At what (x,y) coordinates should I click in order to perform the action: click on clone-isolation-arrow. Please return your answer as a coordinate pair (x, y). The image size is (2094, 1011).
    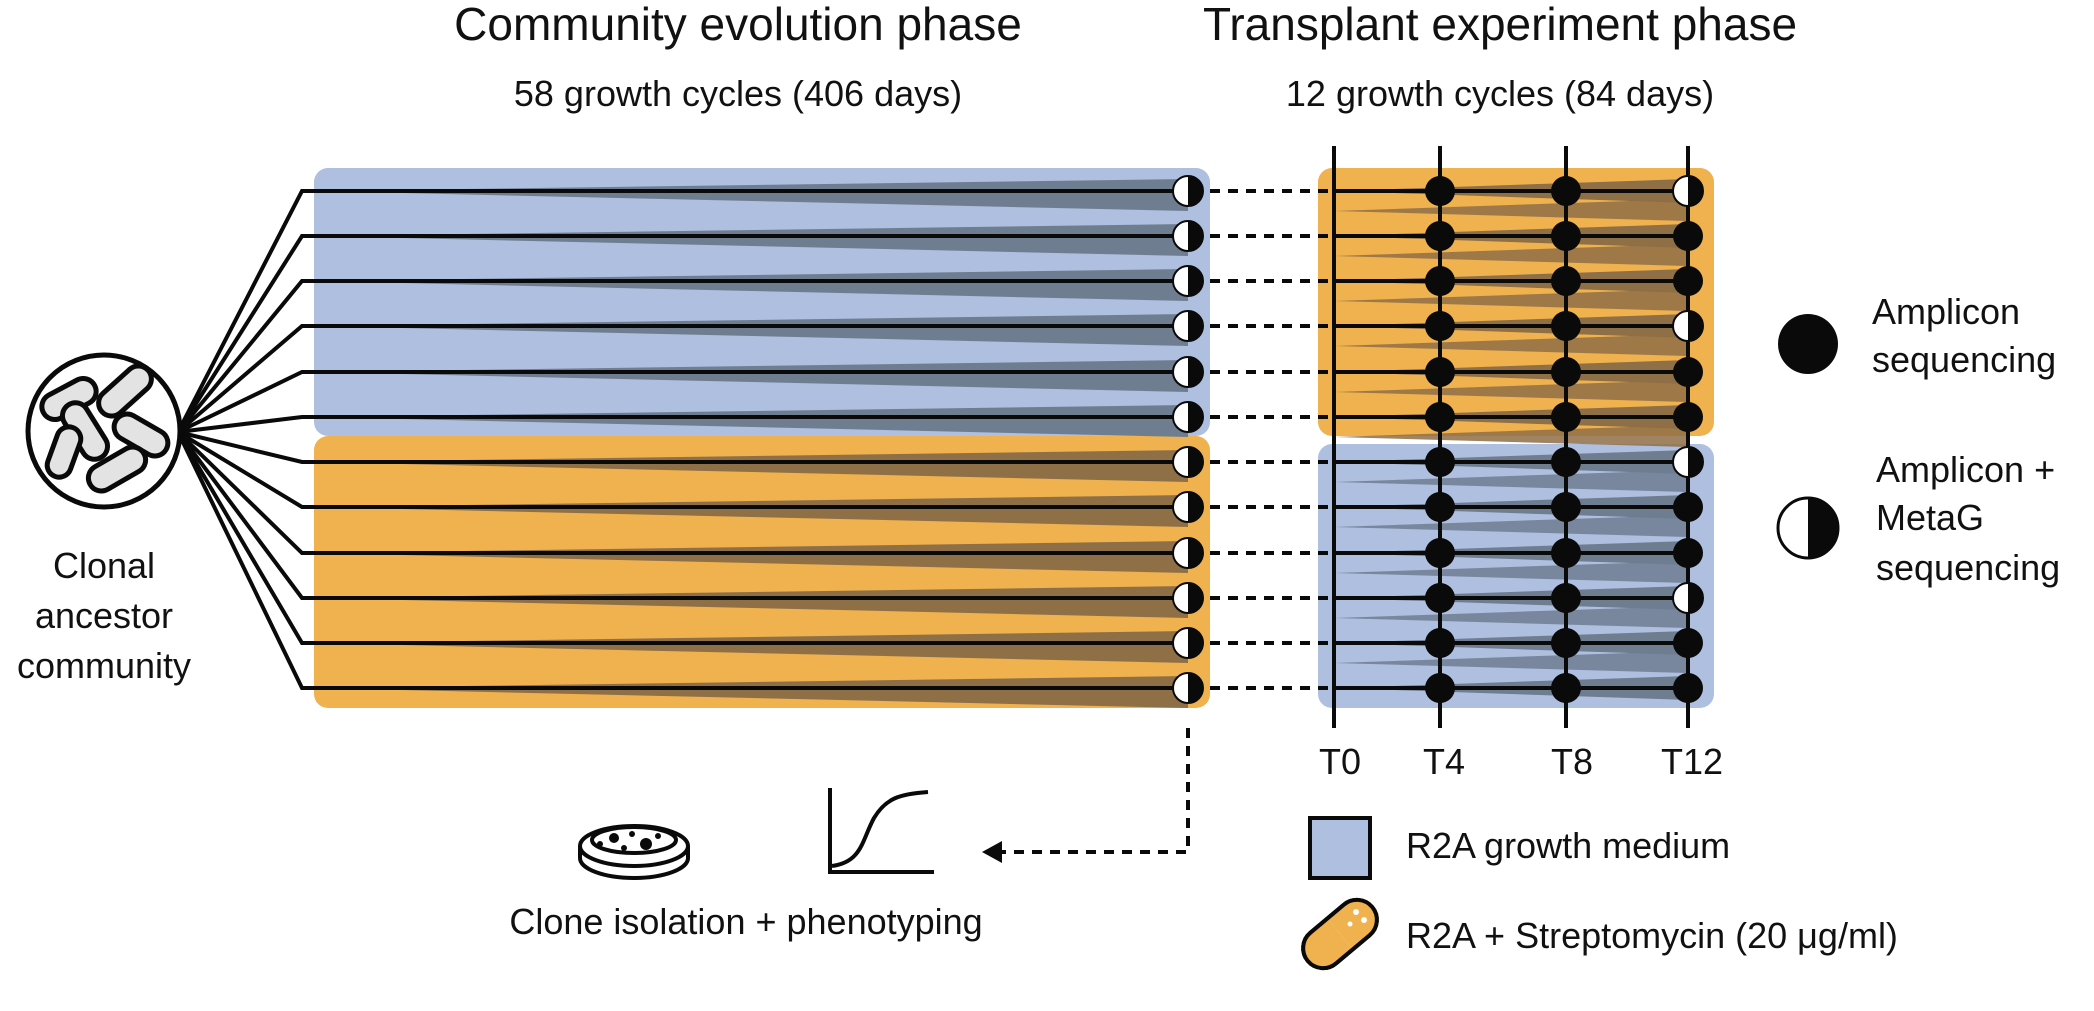
    Looking at the image, I should click on (1086, 795).